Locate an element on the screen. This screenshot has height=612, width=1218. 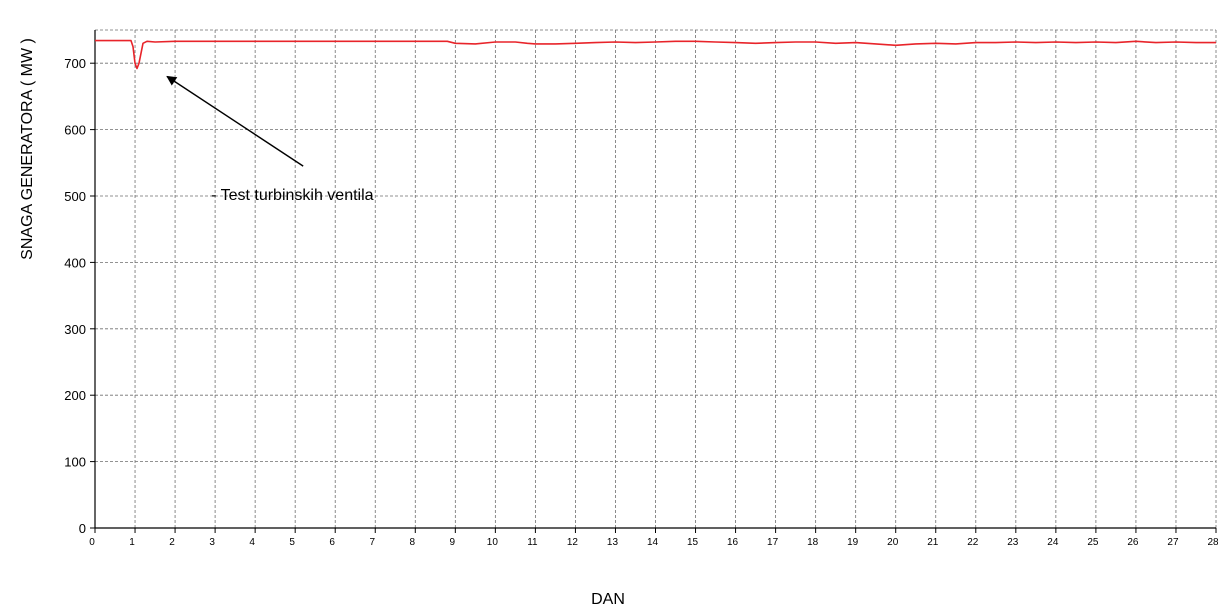
x-tick-label: 3 is located at coordinates (212, 542).